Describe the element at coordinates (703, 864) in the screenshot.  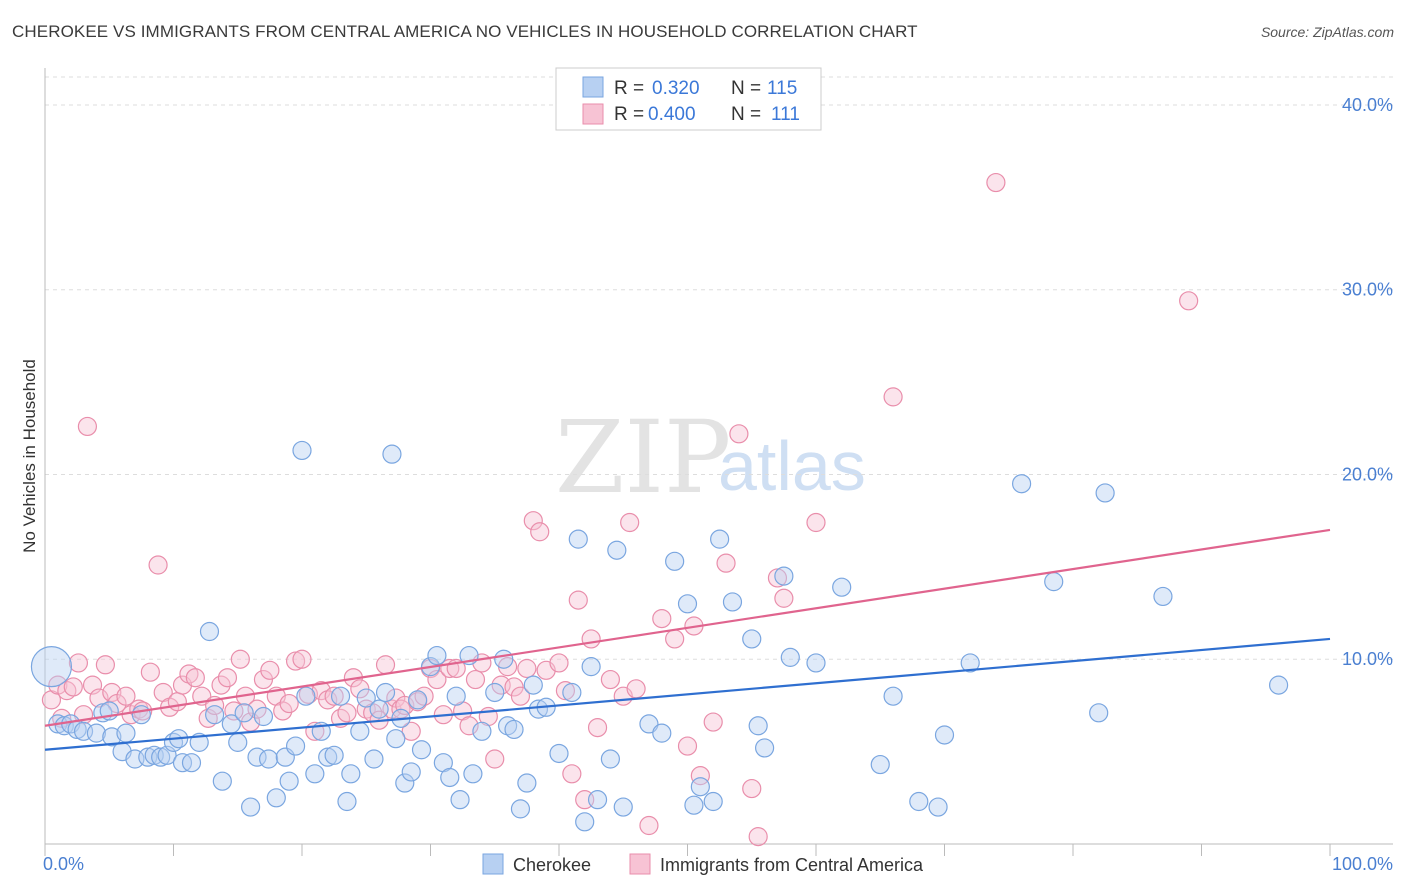
I see `series-legend: Cherokee Immigrants from Central America` at that location.